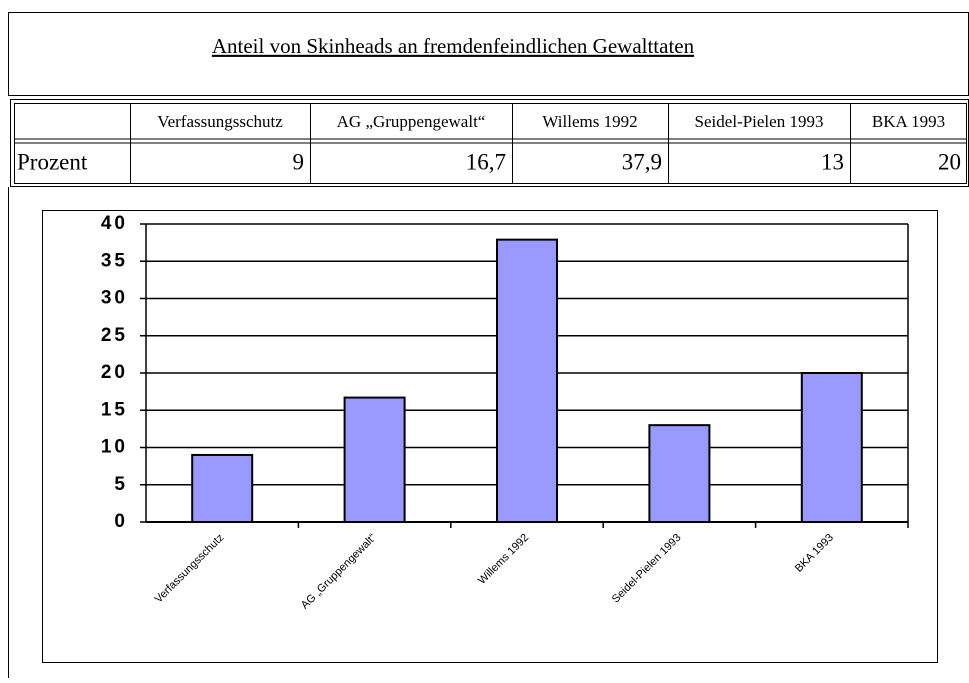 Image resolution: width=969 pixels, height=683 pixels. What do you see at coordinates (121, 521) in the screenshot?
I see `y-tick-label: 0` at bounding box center [121, 521].